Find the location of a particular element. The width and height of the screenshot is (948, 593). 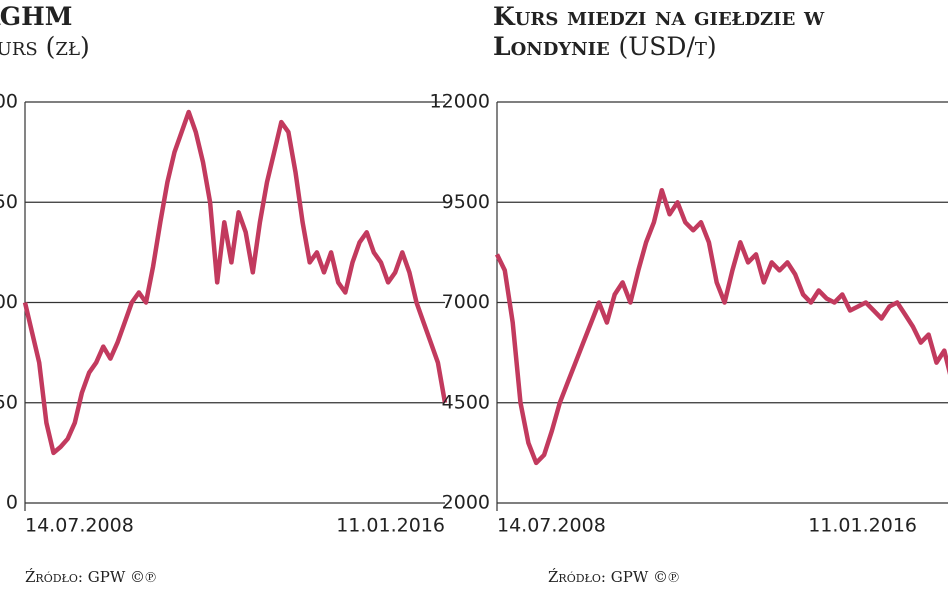

y-tick-label: 7000 is located at coordinates (466, 302).